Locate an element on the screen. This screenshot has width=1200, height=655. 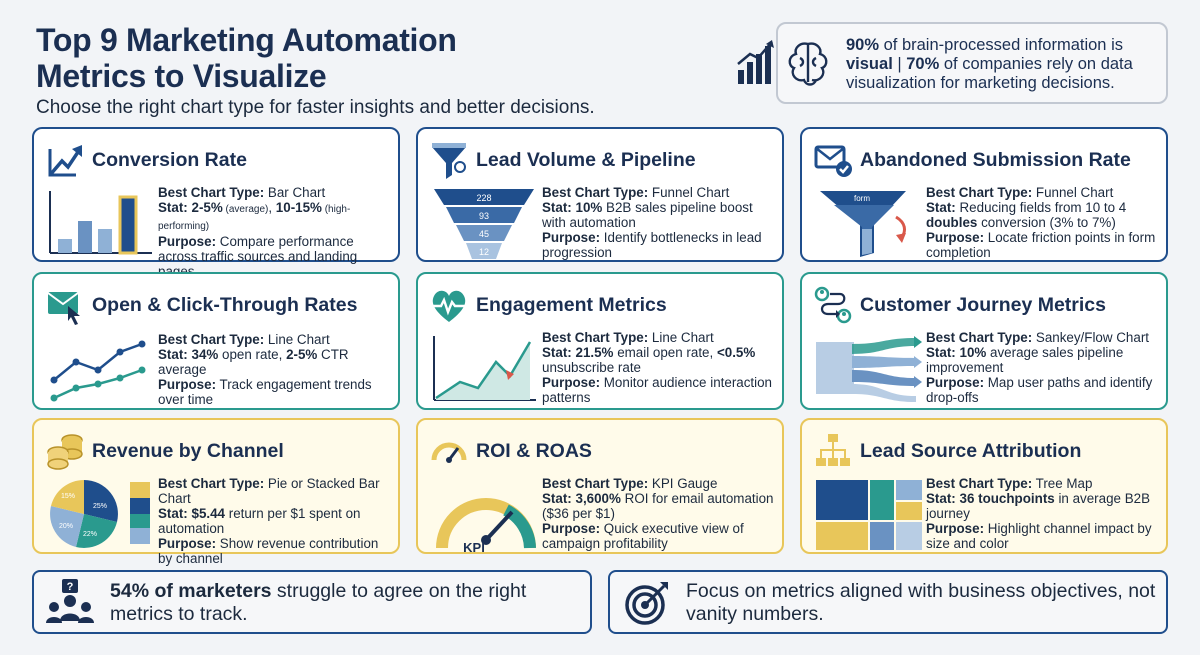
journey-icon is located at coordinates (833, 305).